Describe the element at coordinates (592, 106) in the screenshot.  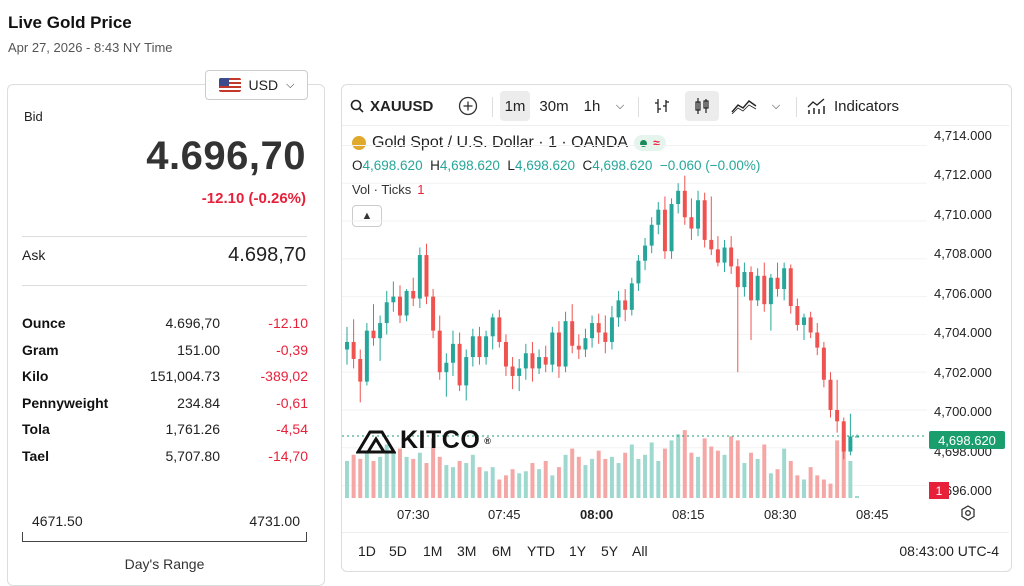
I see `interval-1h: 1h` at that location.